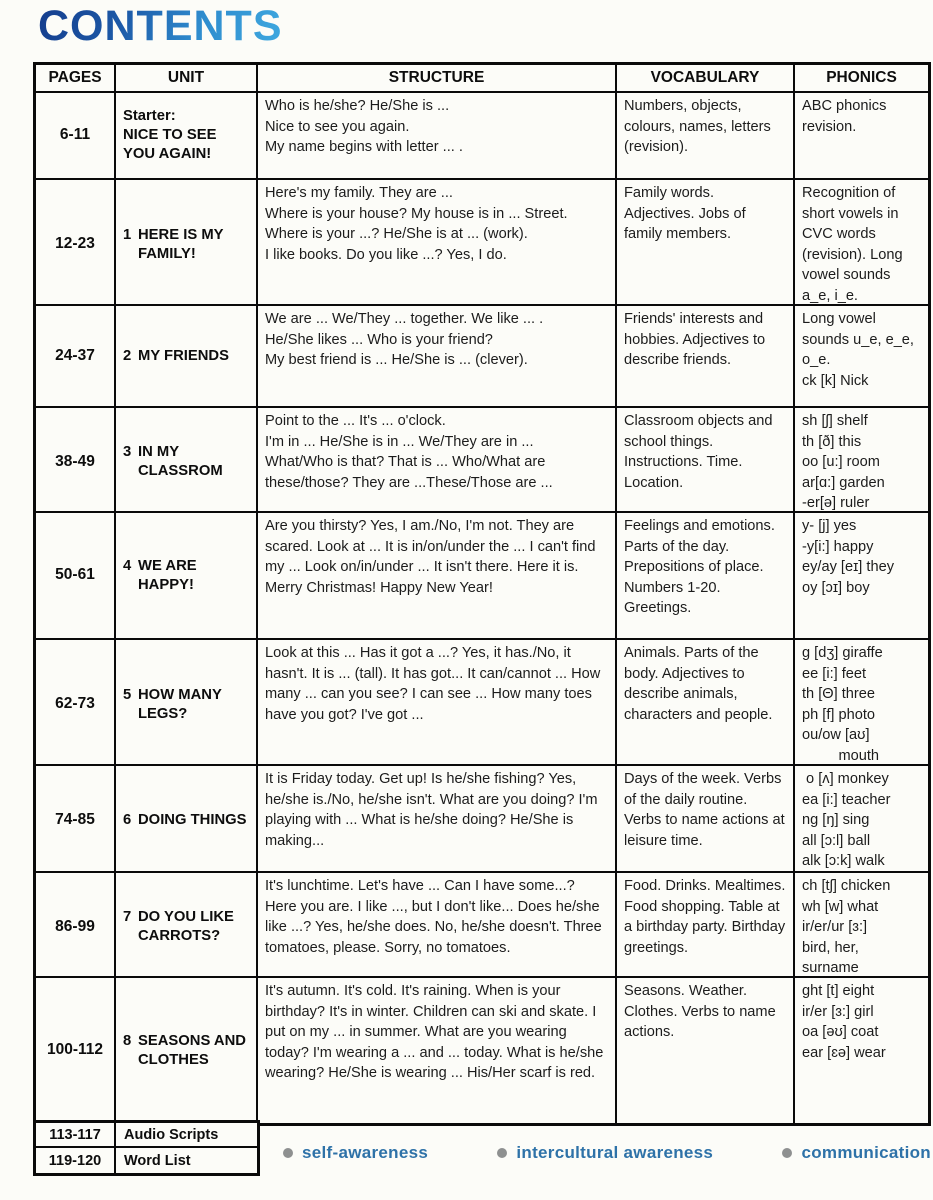  I want to click on pages-cell: 12-23, so click(76, 244).